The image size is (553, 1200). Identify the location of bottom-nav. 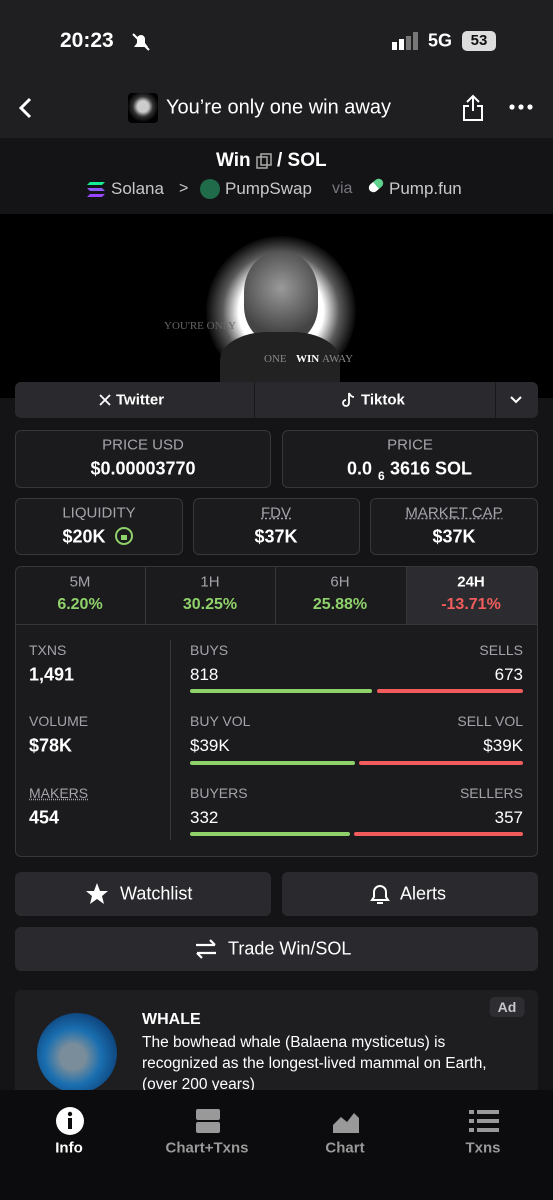
(276, 1145).